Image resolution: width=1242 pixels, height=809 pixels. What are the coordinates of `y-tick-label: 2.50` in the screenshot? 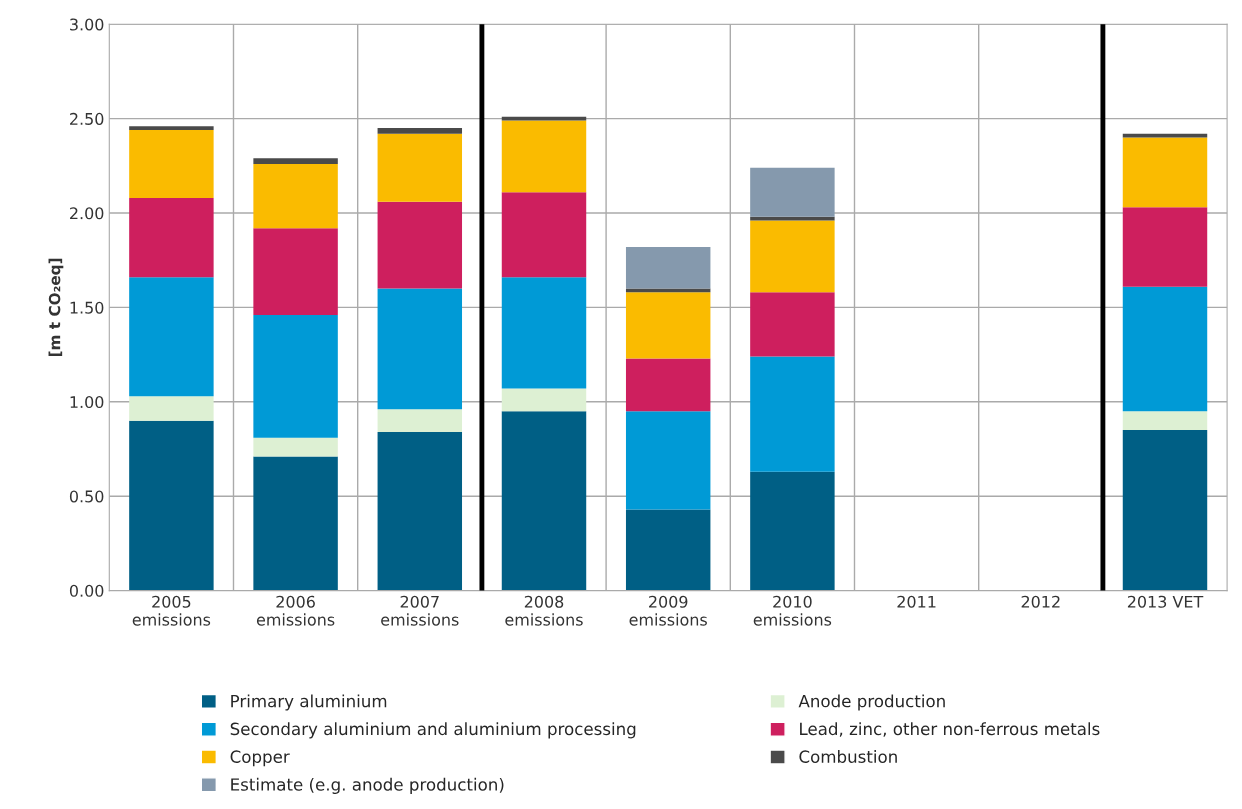 It's located at (87, 118).